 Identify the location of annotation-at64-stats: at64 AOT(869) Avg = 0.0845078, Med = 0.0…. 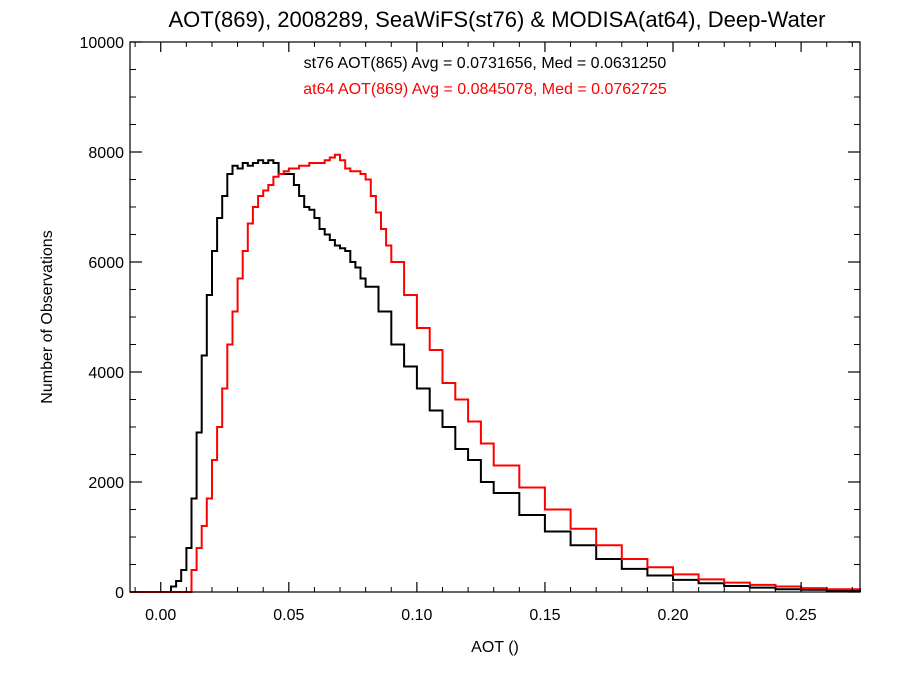
(485, 89).